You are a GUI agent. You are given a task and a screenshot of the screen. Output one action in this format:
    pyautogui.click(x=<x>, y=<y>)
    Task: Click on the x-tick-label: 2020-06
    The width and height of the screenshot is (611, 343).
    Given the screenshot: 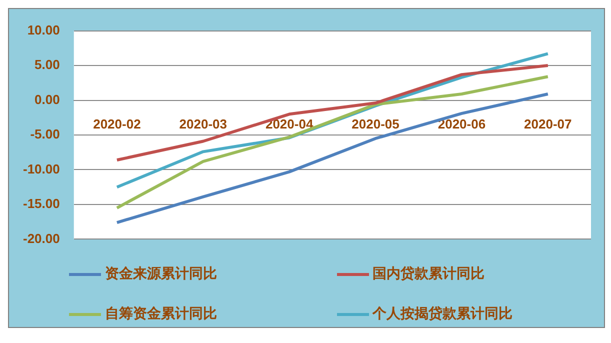 What is the action you would take?
    pyautogui.click(x=462, y=124)
    